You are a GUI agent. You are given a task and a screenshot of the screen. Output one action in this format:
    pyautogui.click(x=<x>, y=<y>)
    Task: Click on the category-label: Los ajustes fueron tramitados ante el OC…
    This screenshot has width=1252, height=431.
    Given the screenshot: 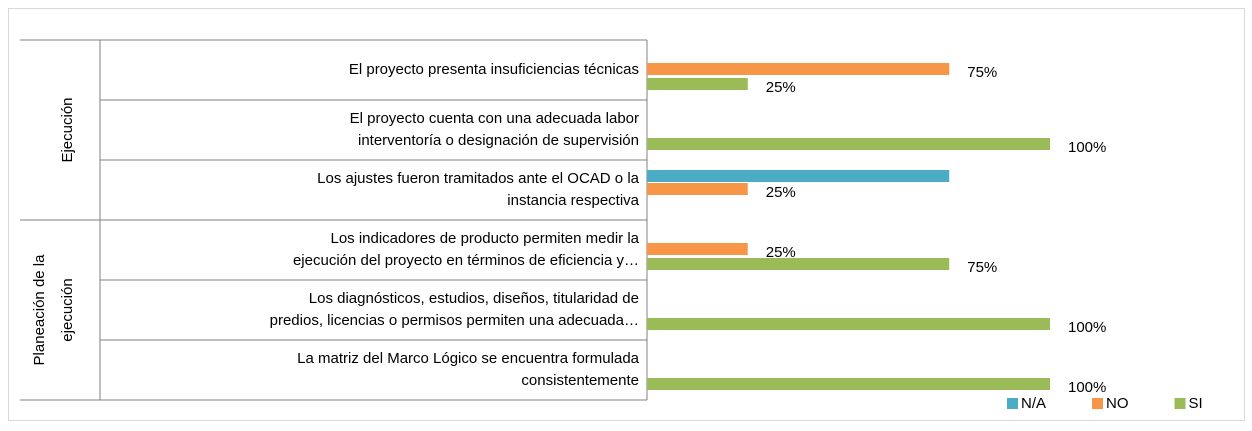 What is the action you would take?
    pyautogui.click(x=478, y=178)
    